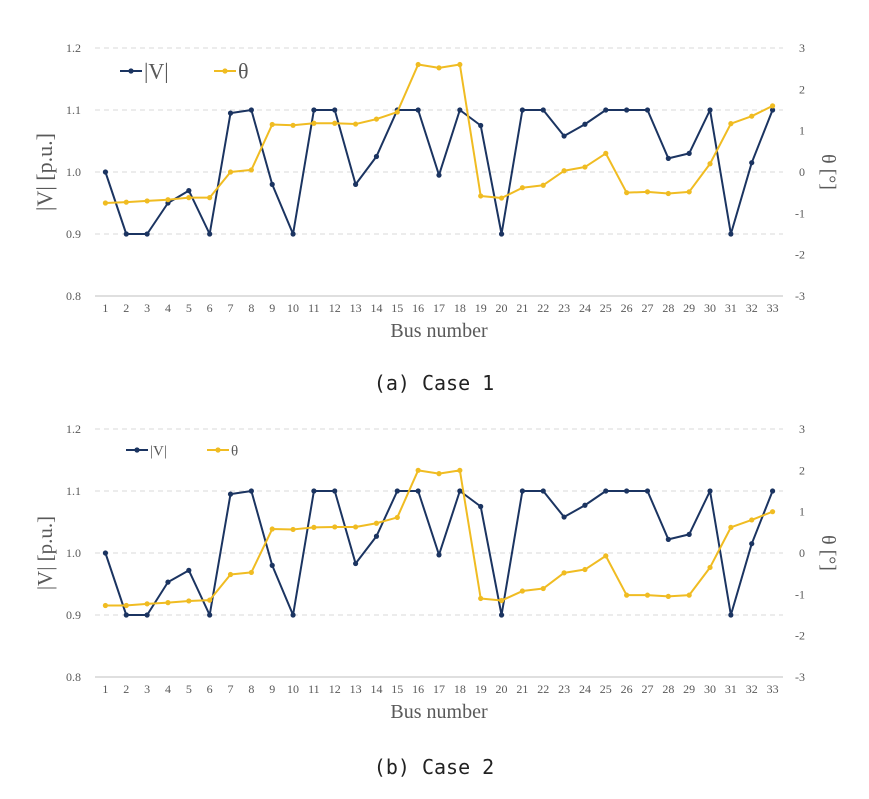 This screenshot has height=799, width=869. I want to click on x-tick-label: 33, so click(773, 308).